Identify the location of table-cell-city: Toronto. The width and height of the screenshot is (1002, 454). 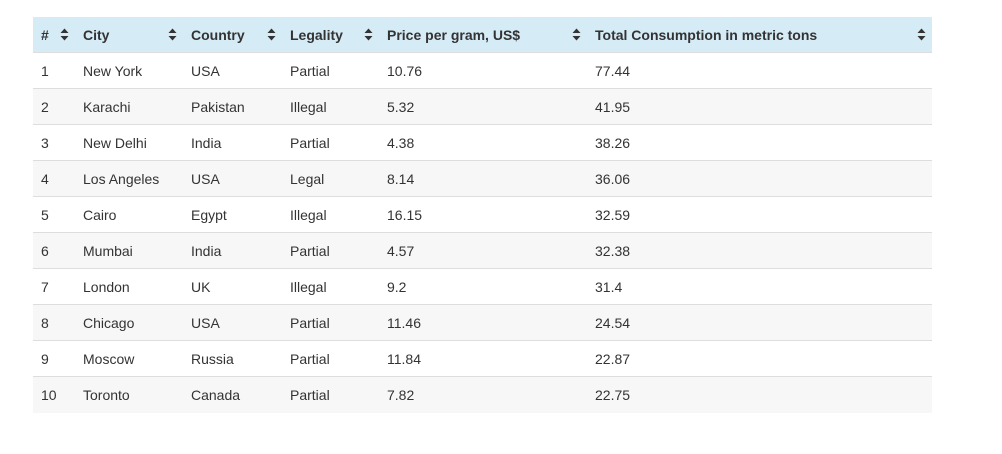
(106, 394).